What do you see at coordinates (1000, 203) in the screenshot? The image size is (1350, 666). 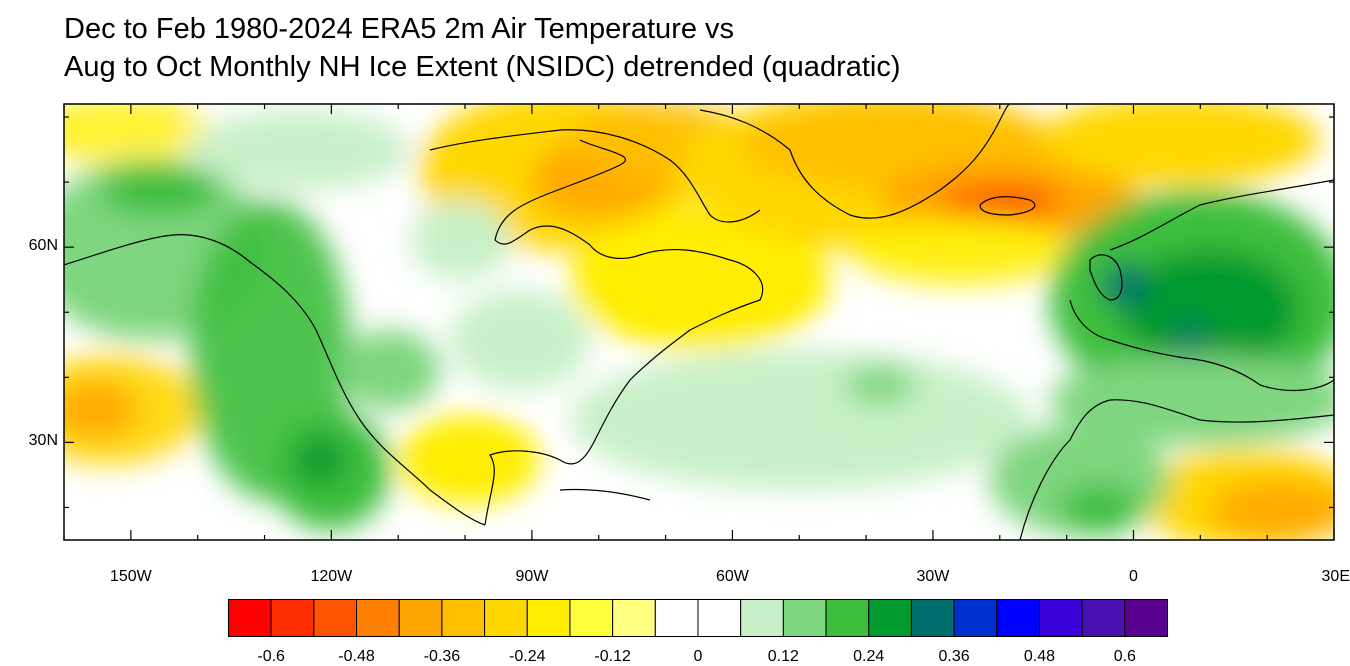 I see `iceland-core` at bounding box center [1000, 203].